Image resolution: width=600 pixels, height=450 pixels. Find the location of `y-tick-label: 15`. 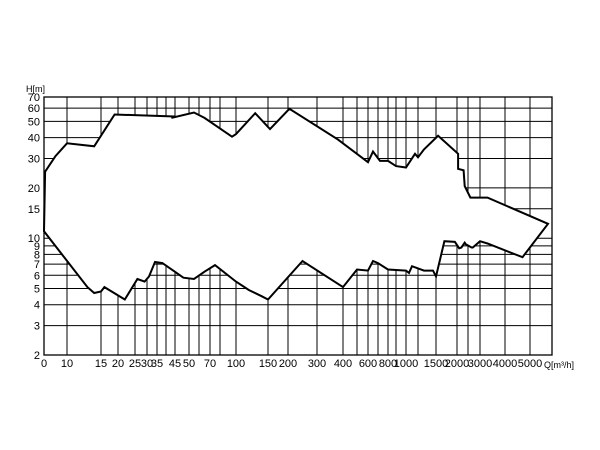

y-tick-label: 15 is located at coordinates (34, 210).